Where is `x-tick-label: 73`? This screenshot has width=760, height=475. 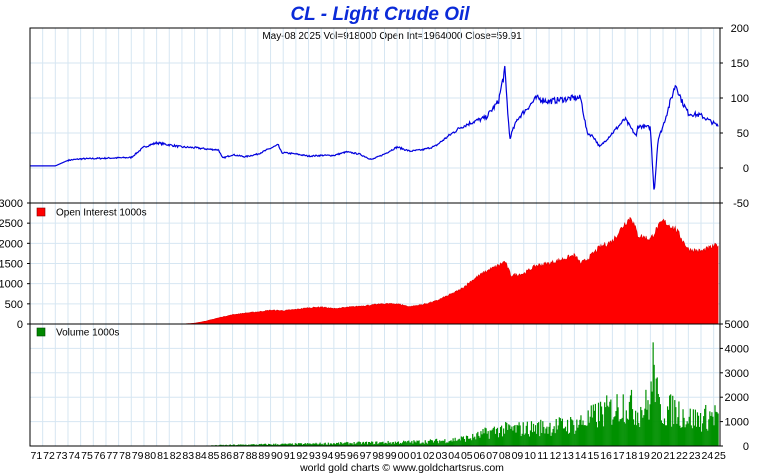
x-tick-label: 73 is located at coordinates (62, 456).